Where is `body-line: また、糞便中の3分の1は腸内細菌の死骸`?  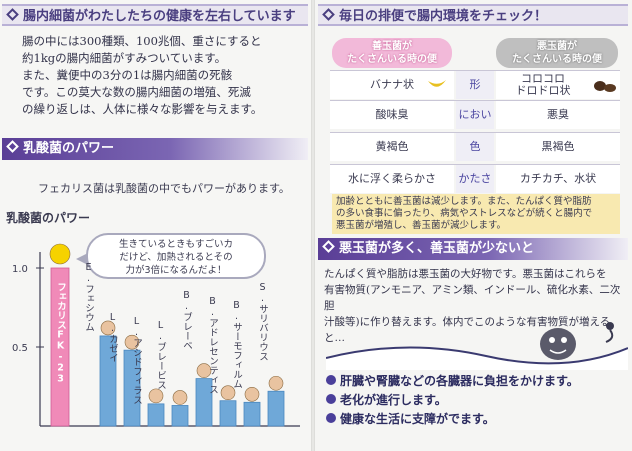 body-line: また、糞便中の3分の1は腸内細菌の死骸 is located at coordinates (127, 75).